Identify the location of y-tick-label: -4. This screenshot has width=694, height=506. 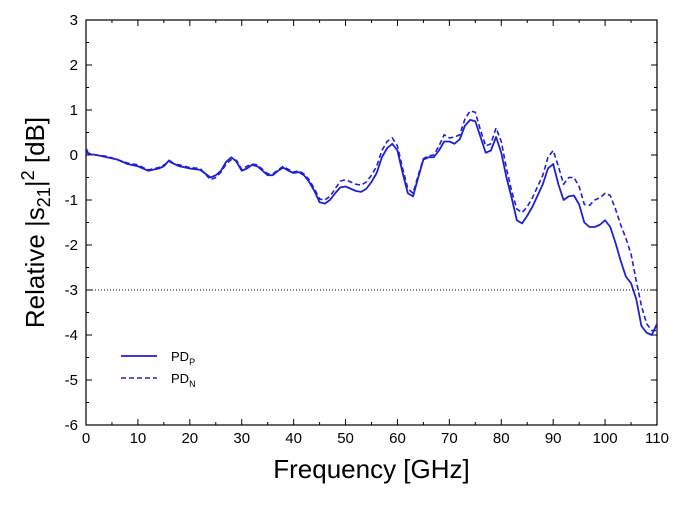
(71, 335).